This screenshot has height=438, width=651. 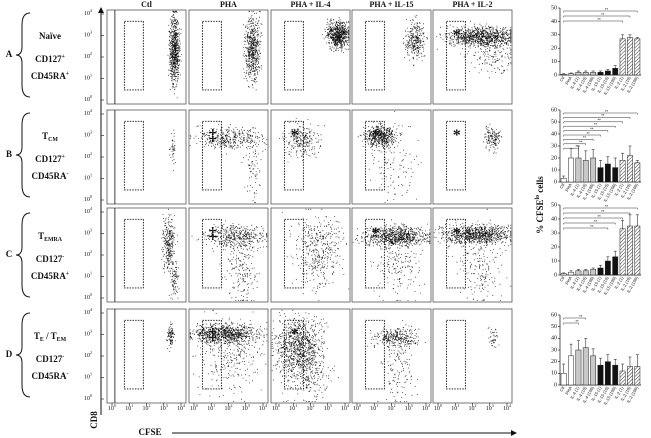 What do you see at coordinates (64, 157) in the screenshot?
I see `text-part: +` at bounding box center [64, 157].